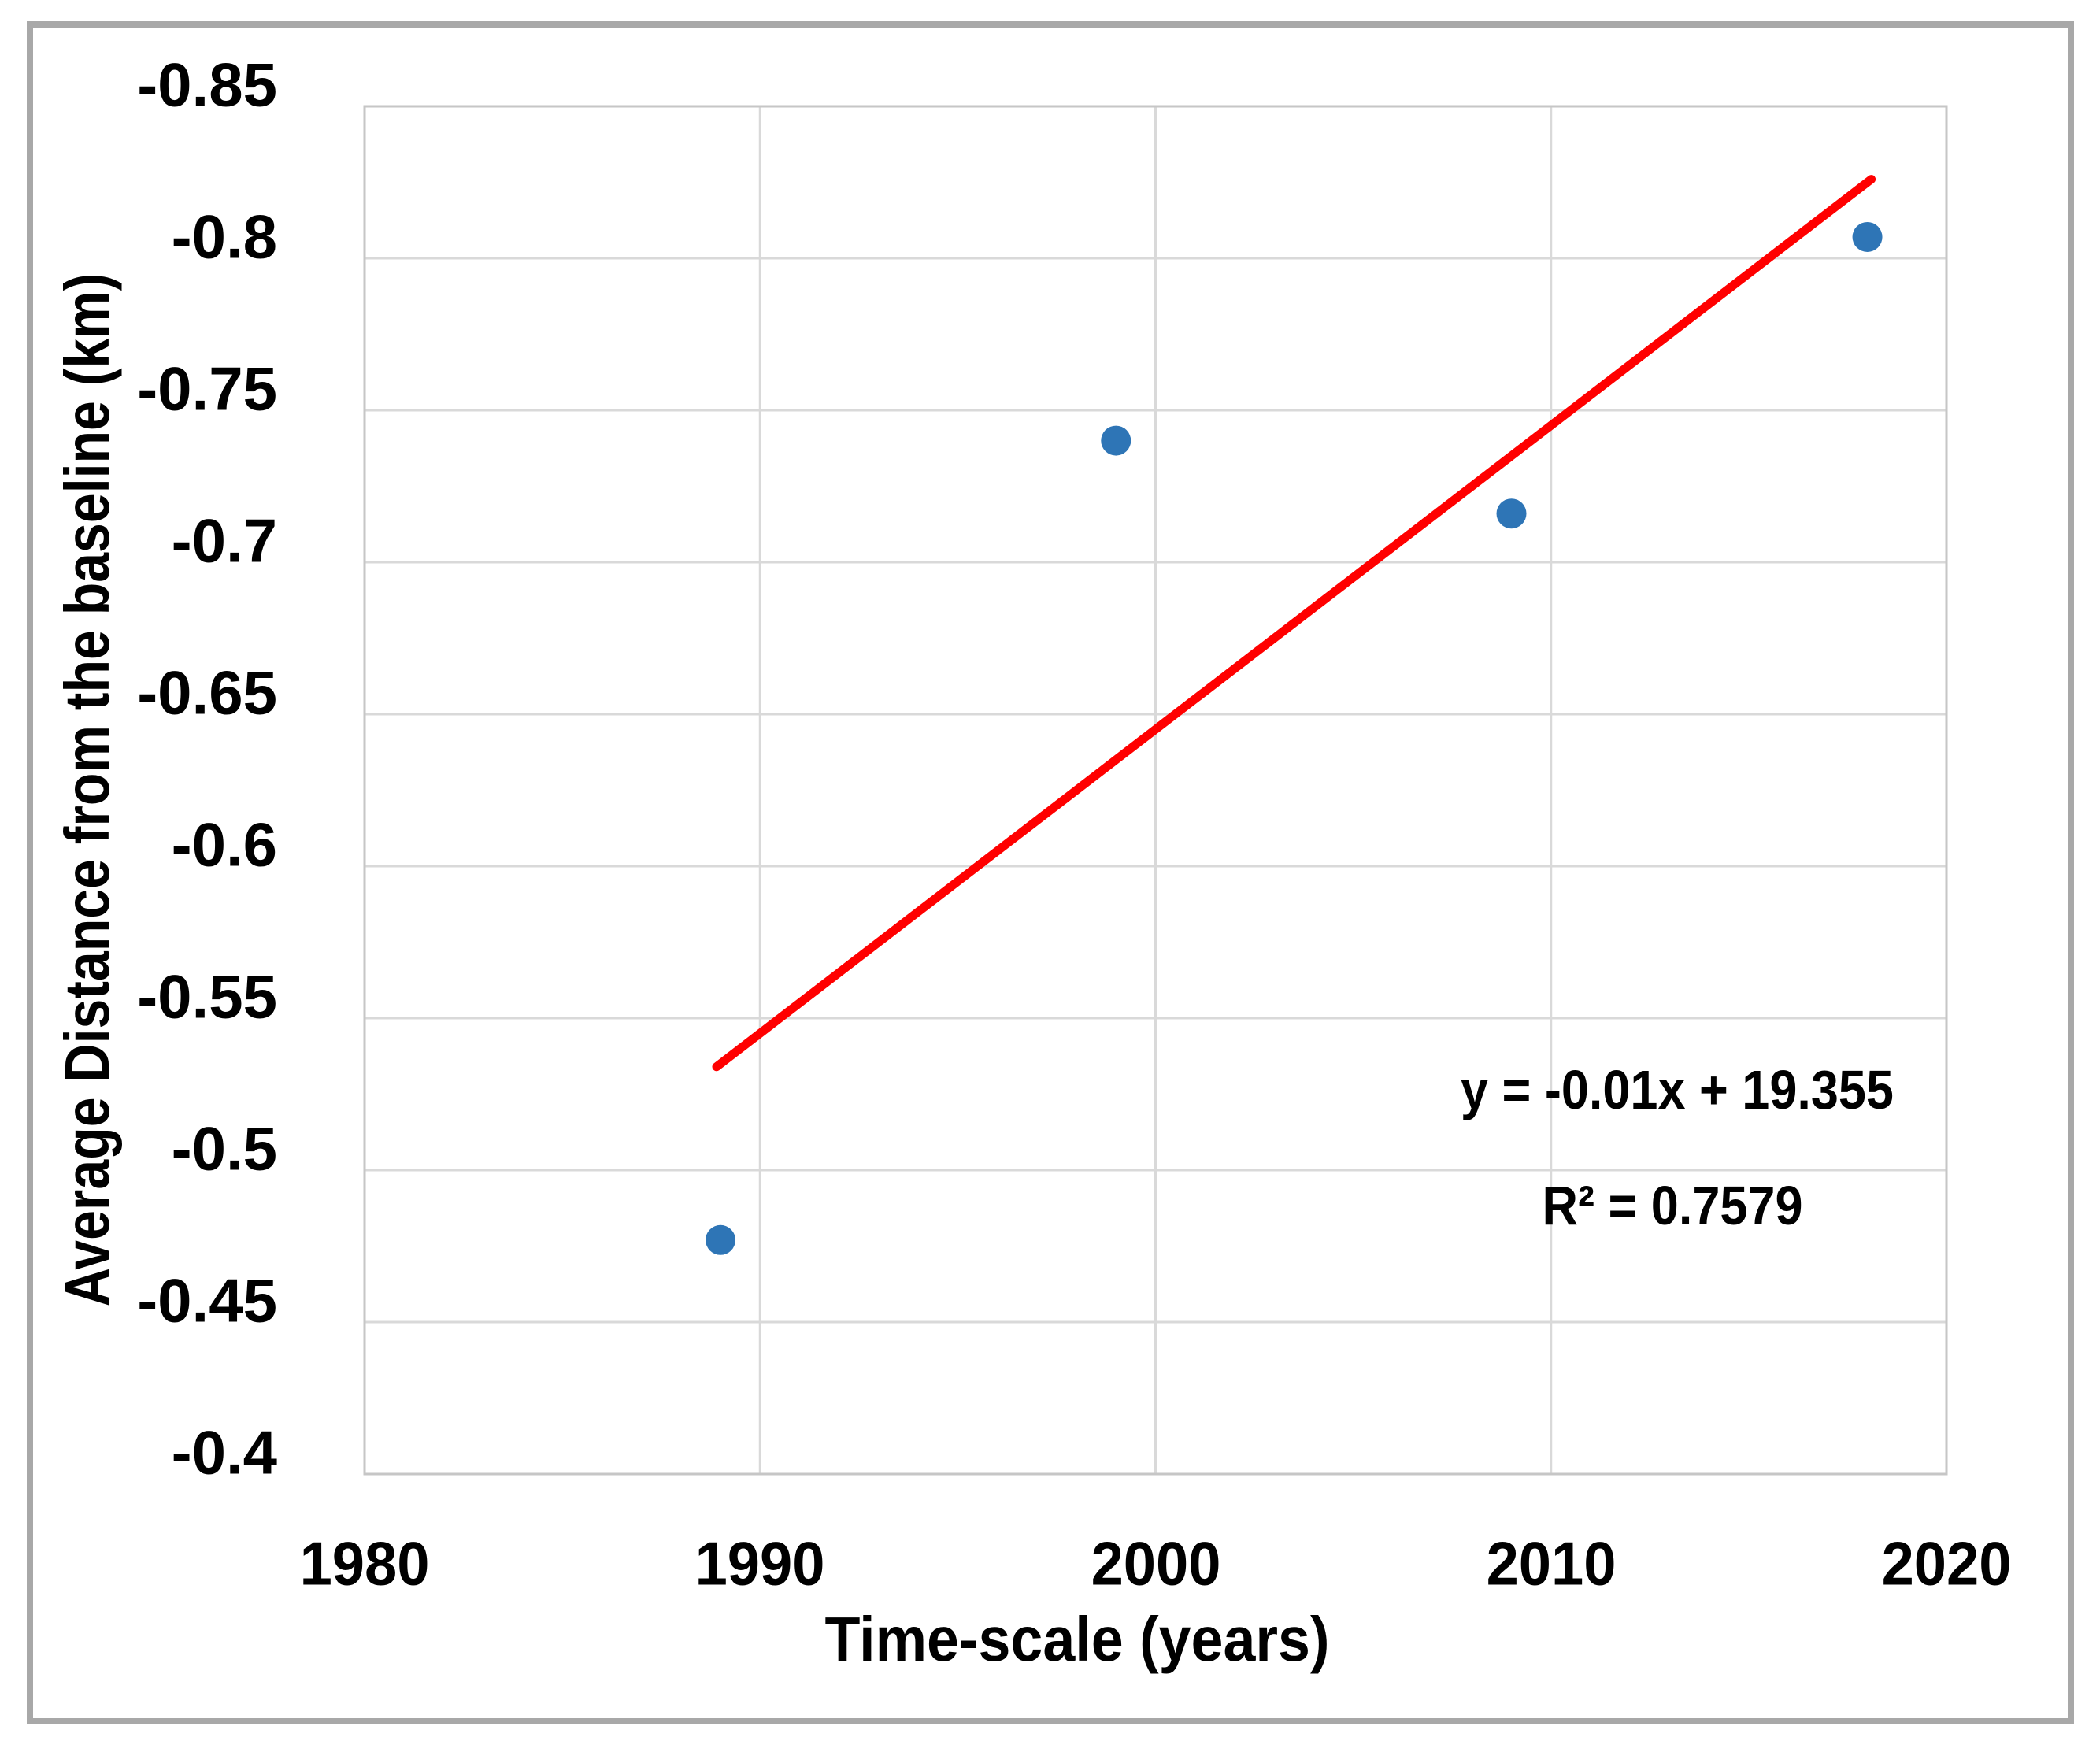  What do you see at coordinates (760, 1563) in the screenshot?
I see `x-tick-label: 1990` at bounding box center [760, 1563].